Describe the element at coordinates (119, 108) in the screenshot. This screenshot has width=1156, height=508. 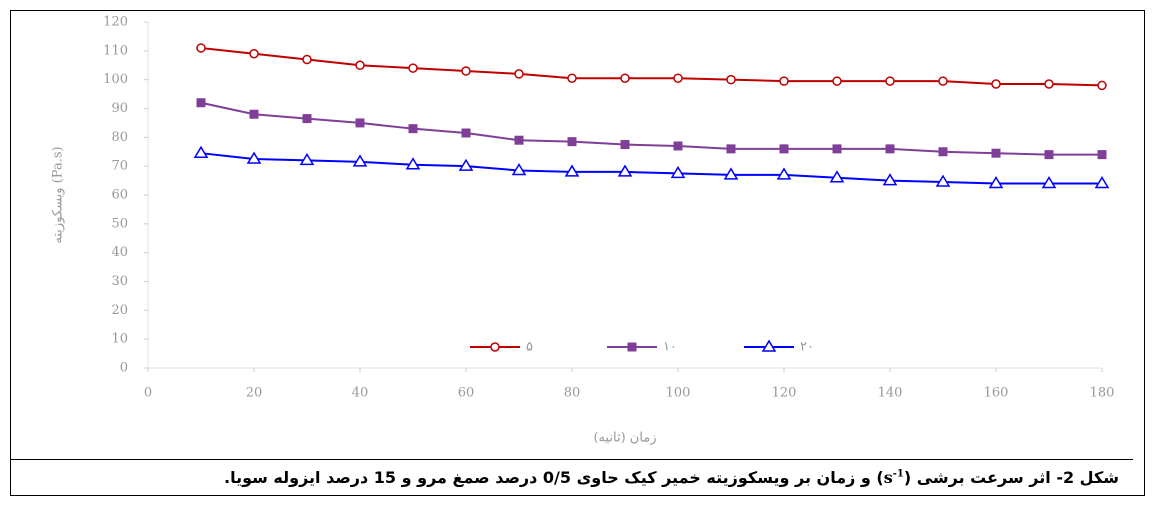
I see `y-tick-label: 90` at that location.